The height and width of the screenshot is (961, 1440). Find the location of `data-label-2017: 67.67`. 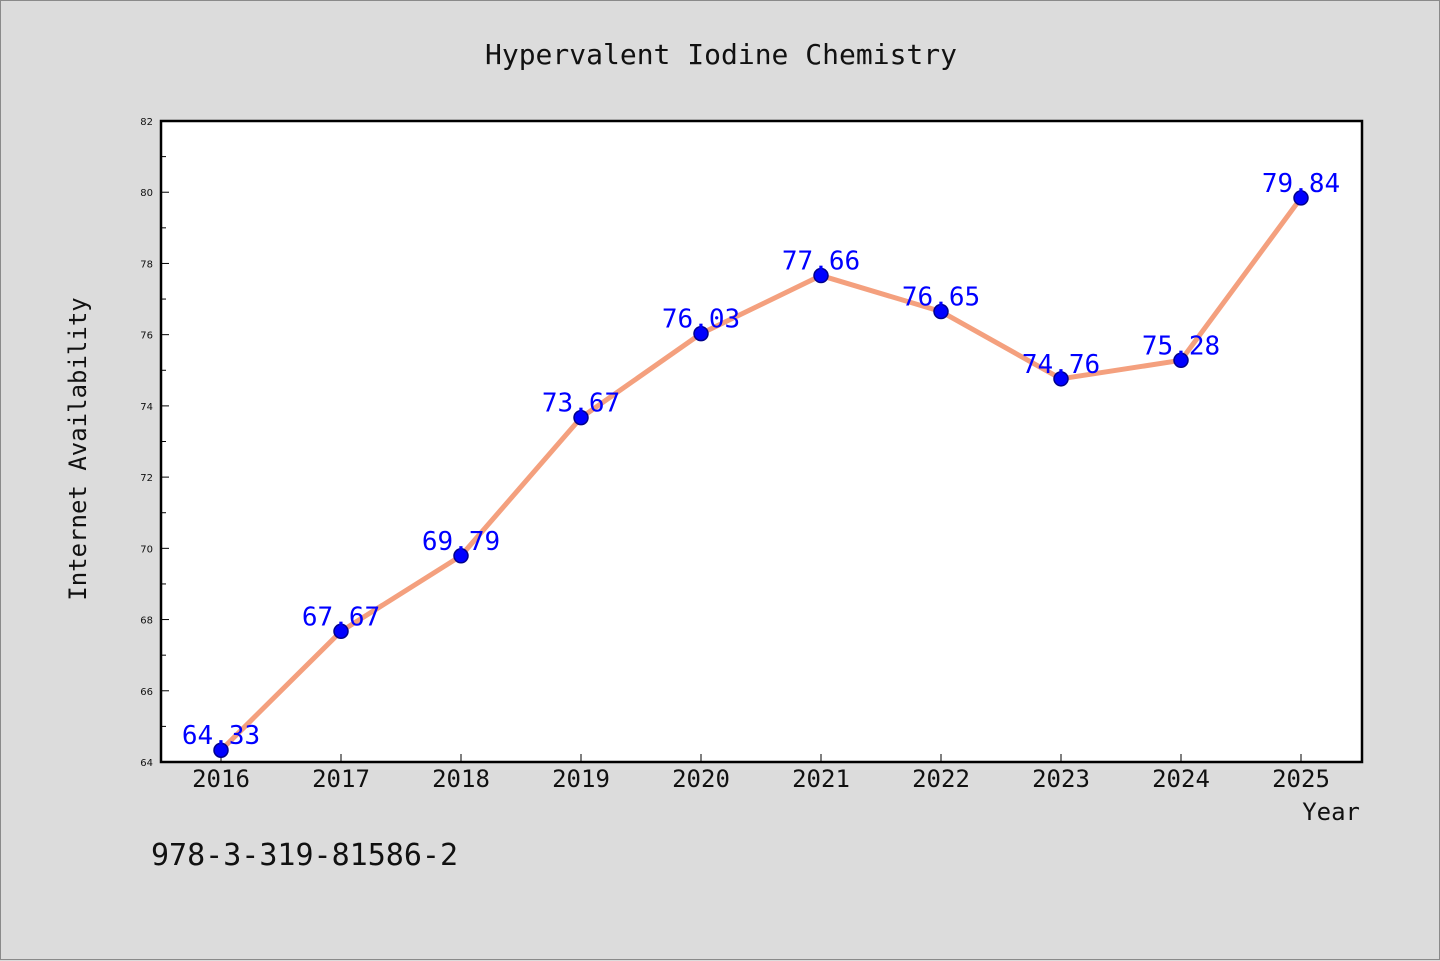

data-label-2017: 67.67 is located at coordinates (341, 617).